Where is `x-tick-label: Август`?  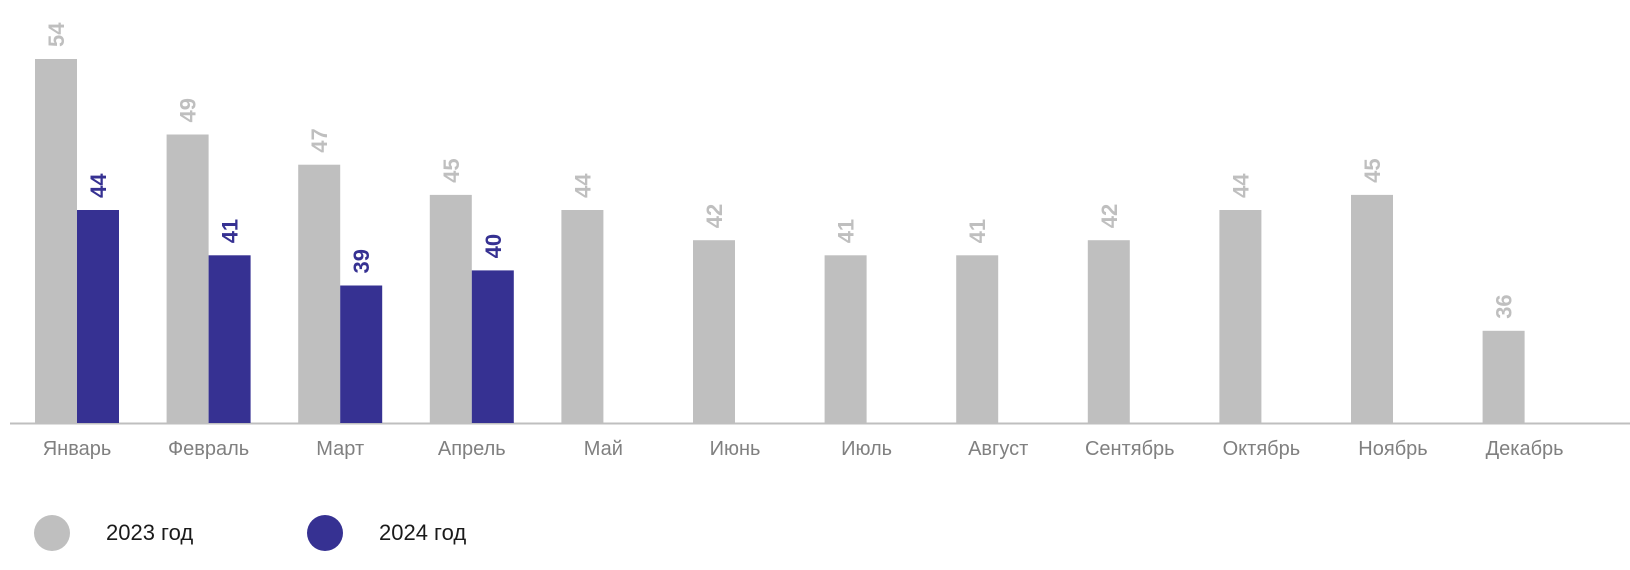
x-tick-label: Август is located at coordinates (998, 449).